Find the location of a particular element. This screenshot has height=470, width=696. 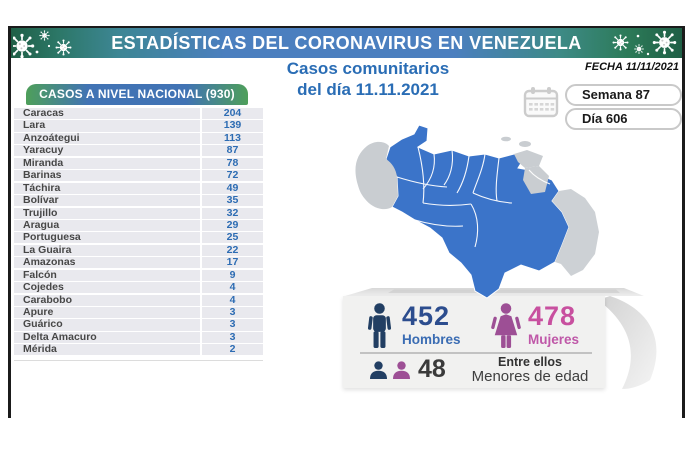

state-cases: 25 is located at coordinates (232, 238).